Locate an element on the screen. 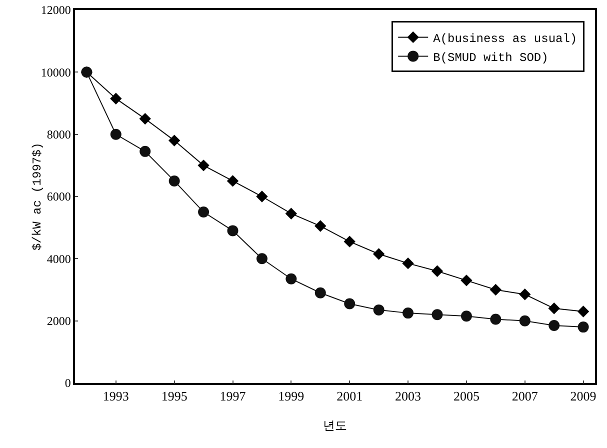 This screenshot has height=448, width=607. legend-label: B(SMUD with SOD) is located at coordinates (490, 57).